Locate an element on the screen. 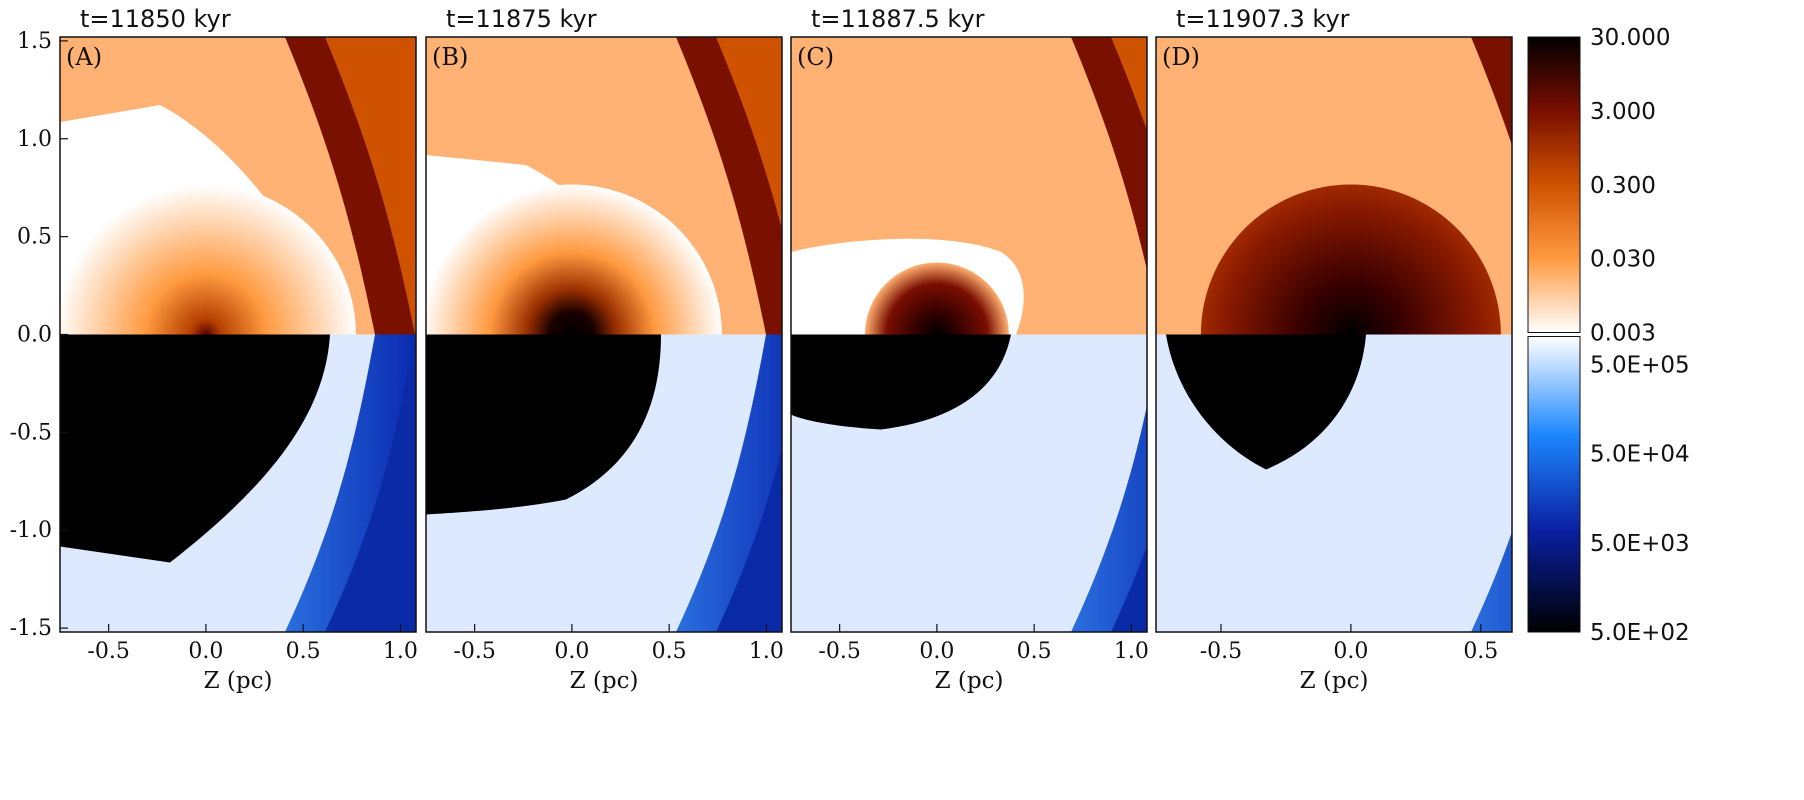 The image size is (1804, 800). colorbar-density-label: 0.003 is located at coordinates (1623, 334).